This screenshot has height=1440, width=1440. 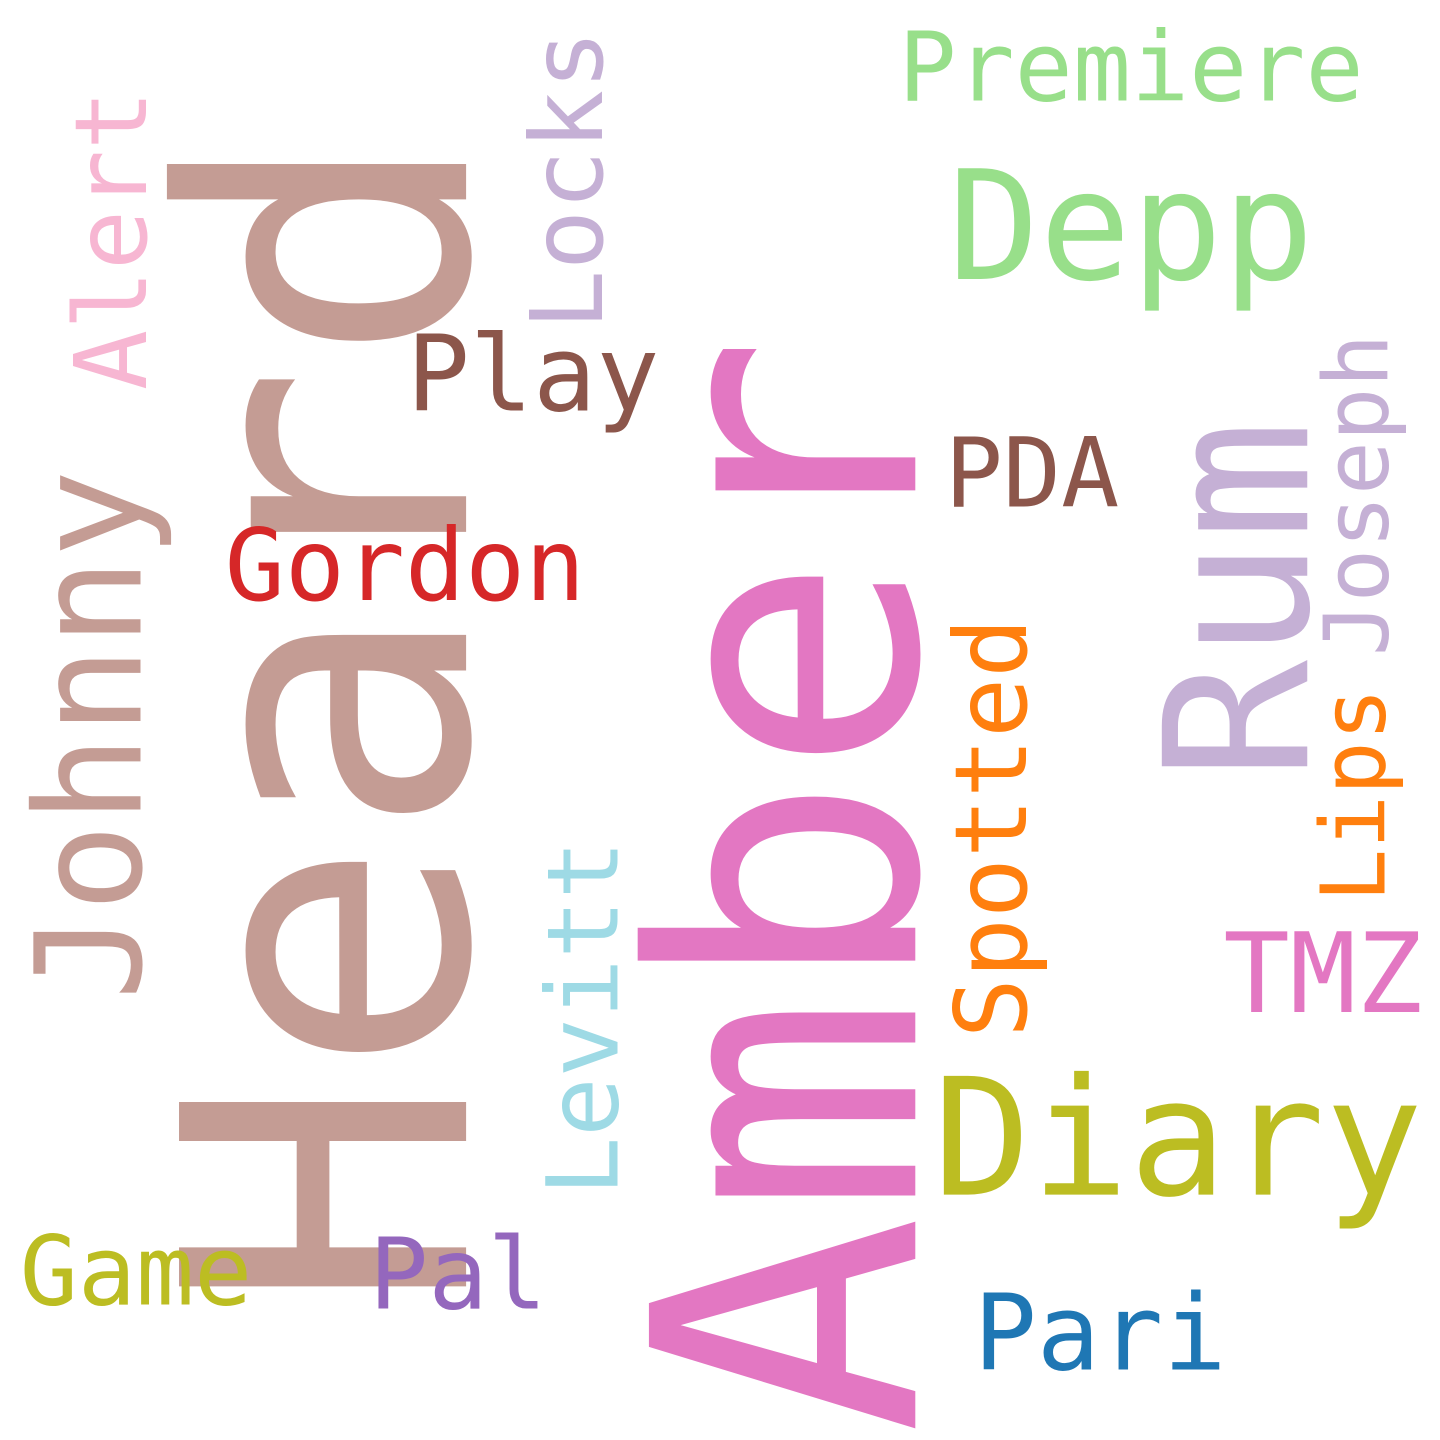 What do you see at coordinates (1323, 974) in the screenshot?
I see `word-tmz: TMZ` at bounding box center [1323, 974].